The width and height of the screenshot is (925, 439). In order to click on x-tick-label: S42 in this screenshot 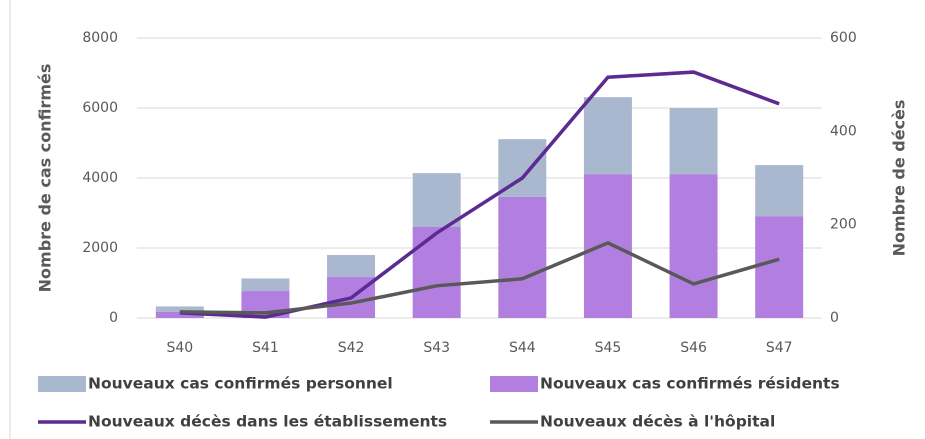, I will do `click(351, 348)`.